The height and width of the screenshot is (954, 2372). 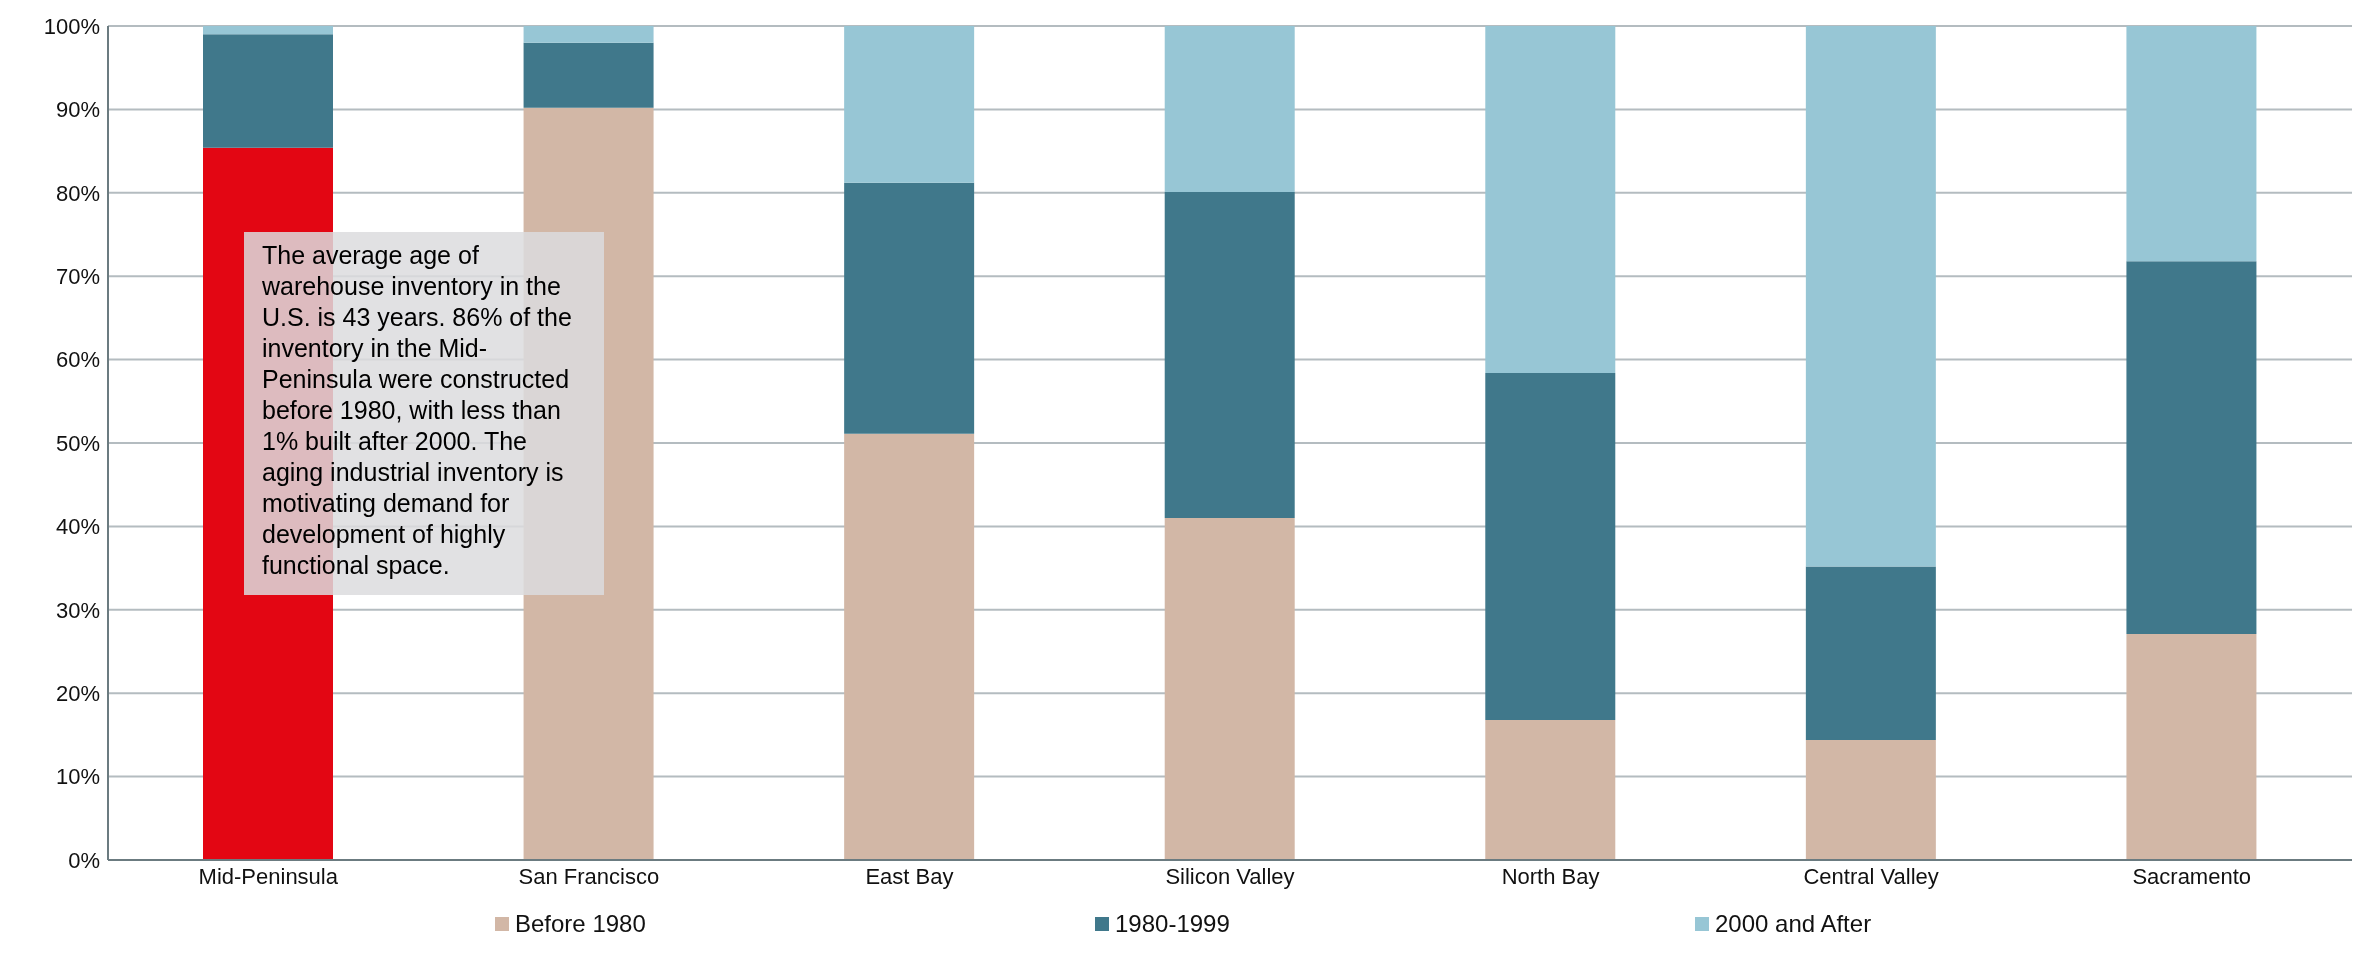 What do you see at coordinates (1550, 876) in the screenshot?
I see `x-tick-label: North Bay` at bounding box center [1550, 876].